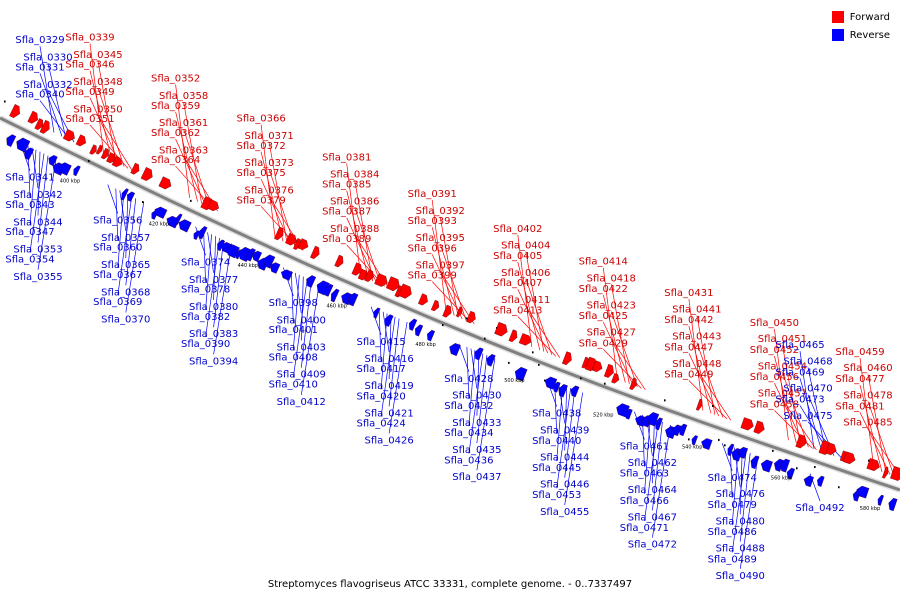 This screenshot has height=600, width=900. I want to click on gene-label: Sfla_0429, so click(603, 343).